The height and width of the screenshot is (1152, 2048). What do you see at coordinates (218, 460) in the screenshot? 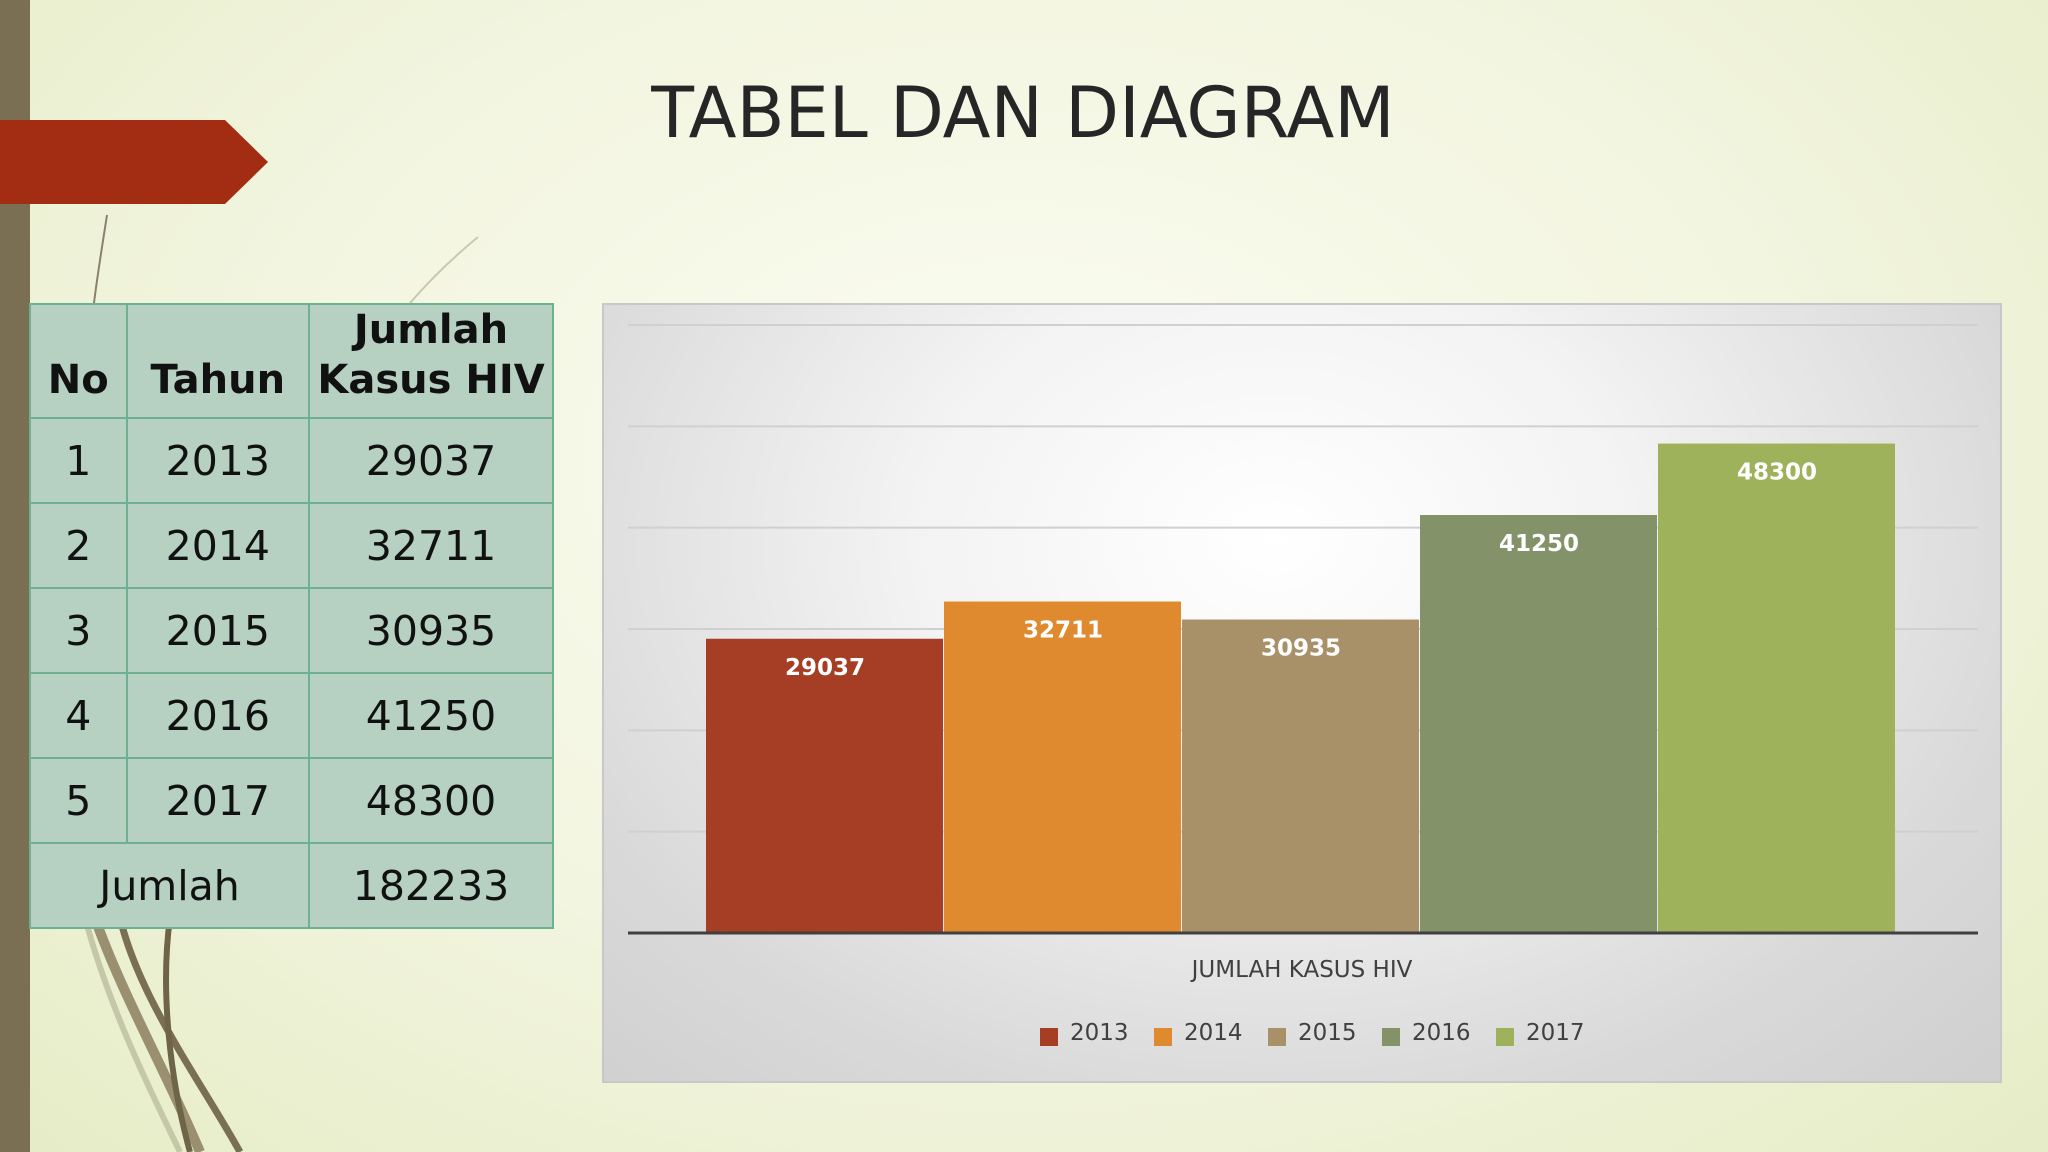
I see `cell-tahun: 2013` at bounding box center [218, 460].